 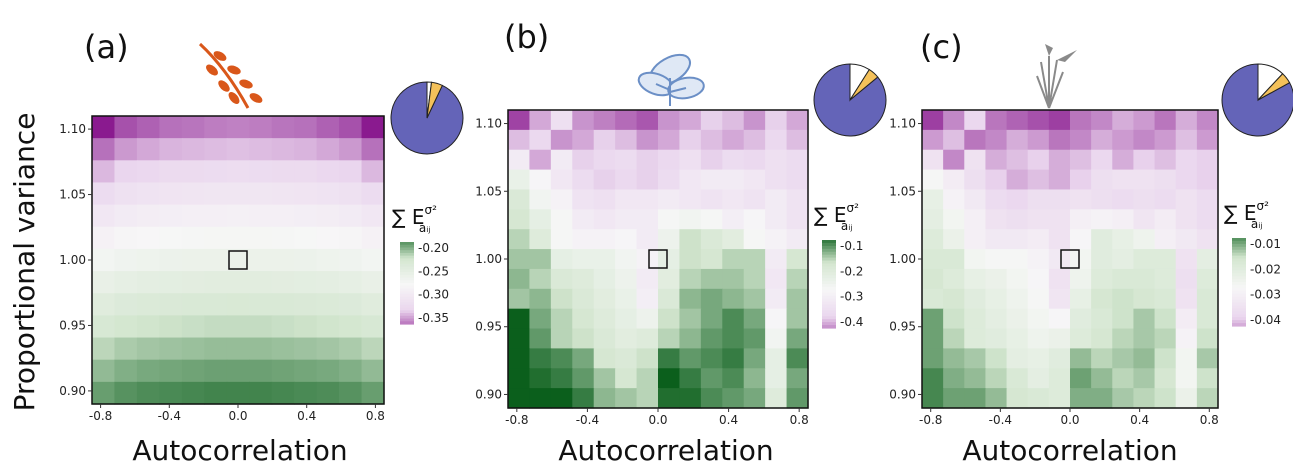 I want to click on x-tick-label: 0.0, so click(x=1069, y=420).